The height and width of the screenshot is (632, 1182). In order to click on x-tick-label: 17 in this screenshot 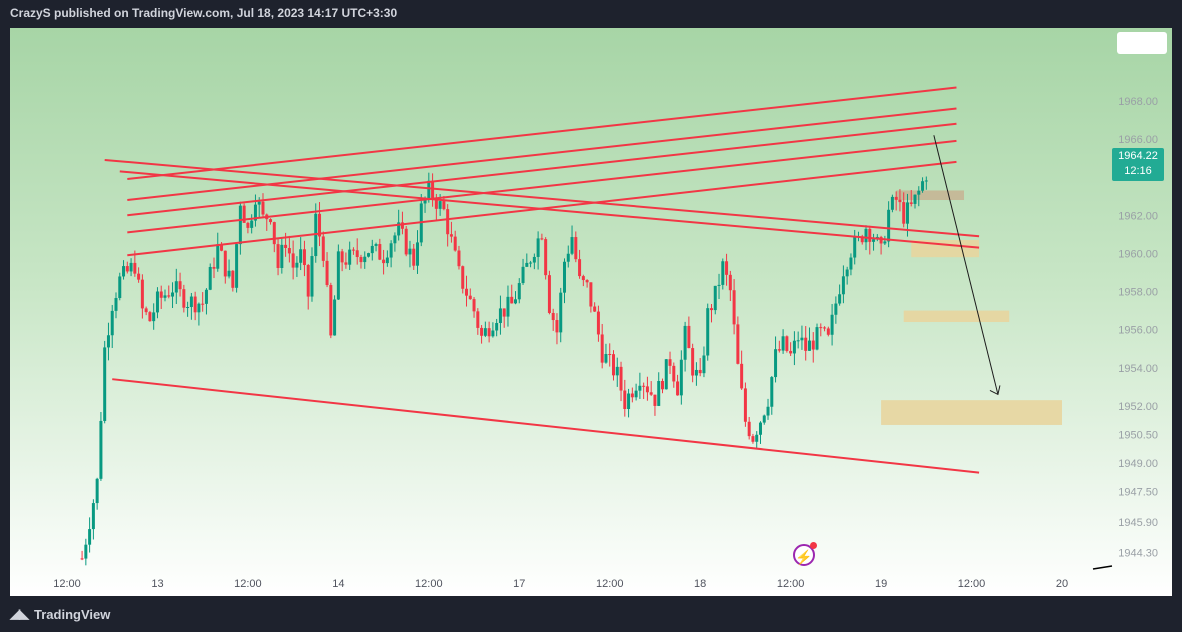, I will do `click(519, 584)`.